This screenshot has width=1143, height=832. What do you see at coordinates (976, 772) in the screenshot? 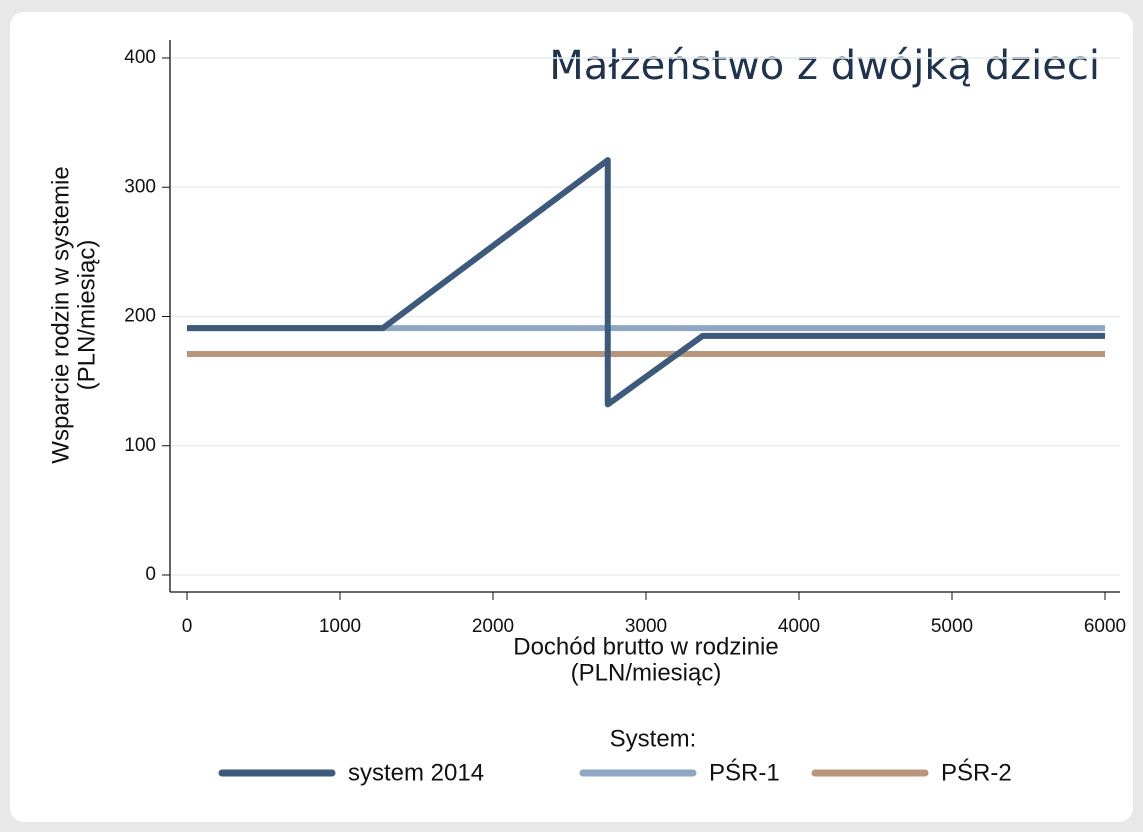
I see `legend-label: PŚR-2` at bounding box center [976, 772].